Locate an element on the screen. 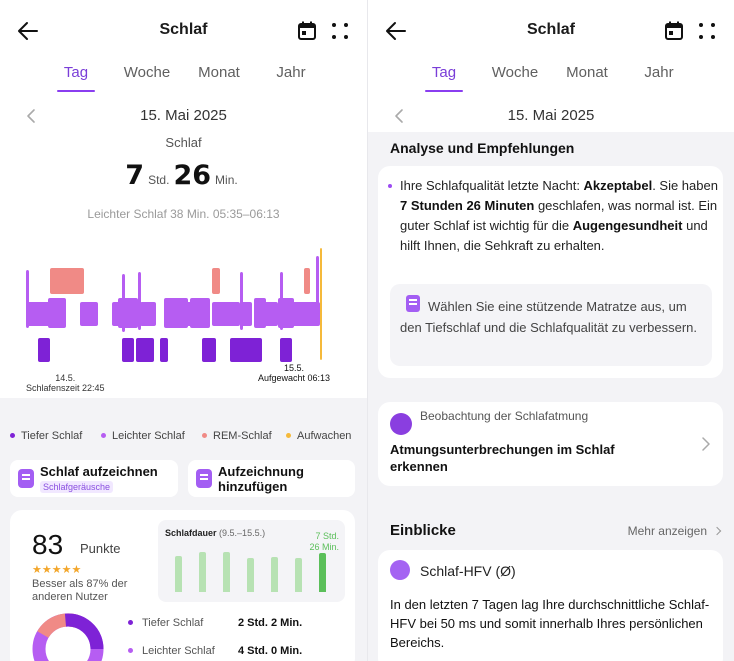 This screenshot has width=734, height=661. record-sleep-button: Schlaf aufzeichnen Schlafgeräusche is located at coordinates (94, 478).